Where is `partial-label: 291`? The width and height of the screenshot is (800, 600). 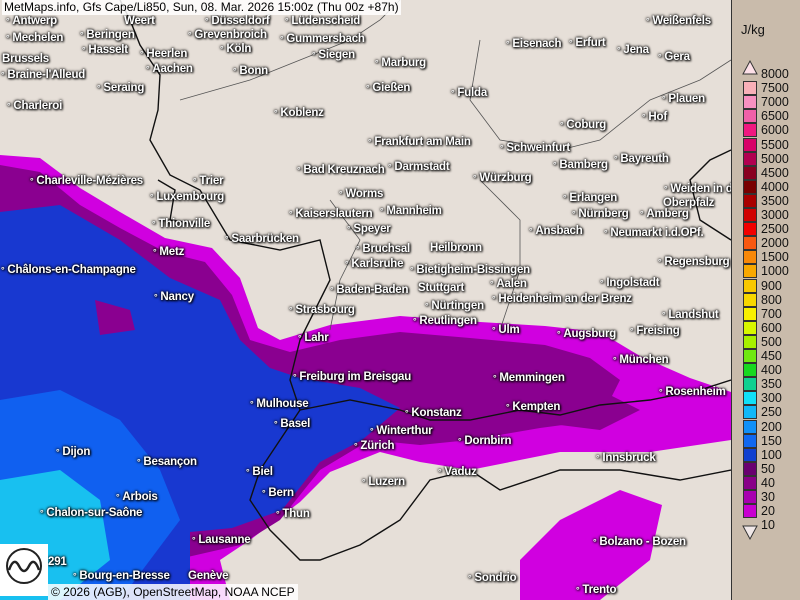 partial-label: 291 is located at coordinates (57, 562).